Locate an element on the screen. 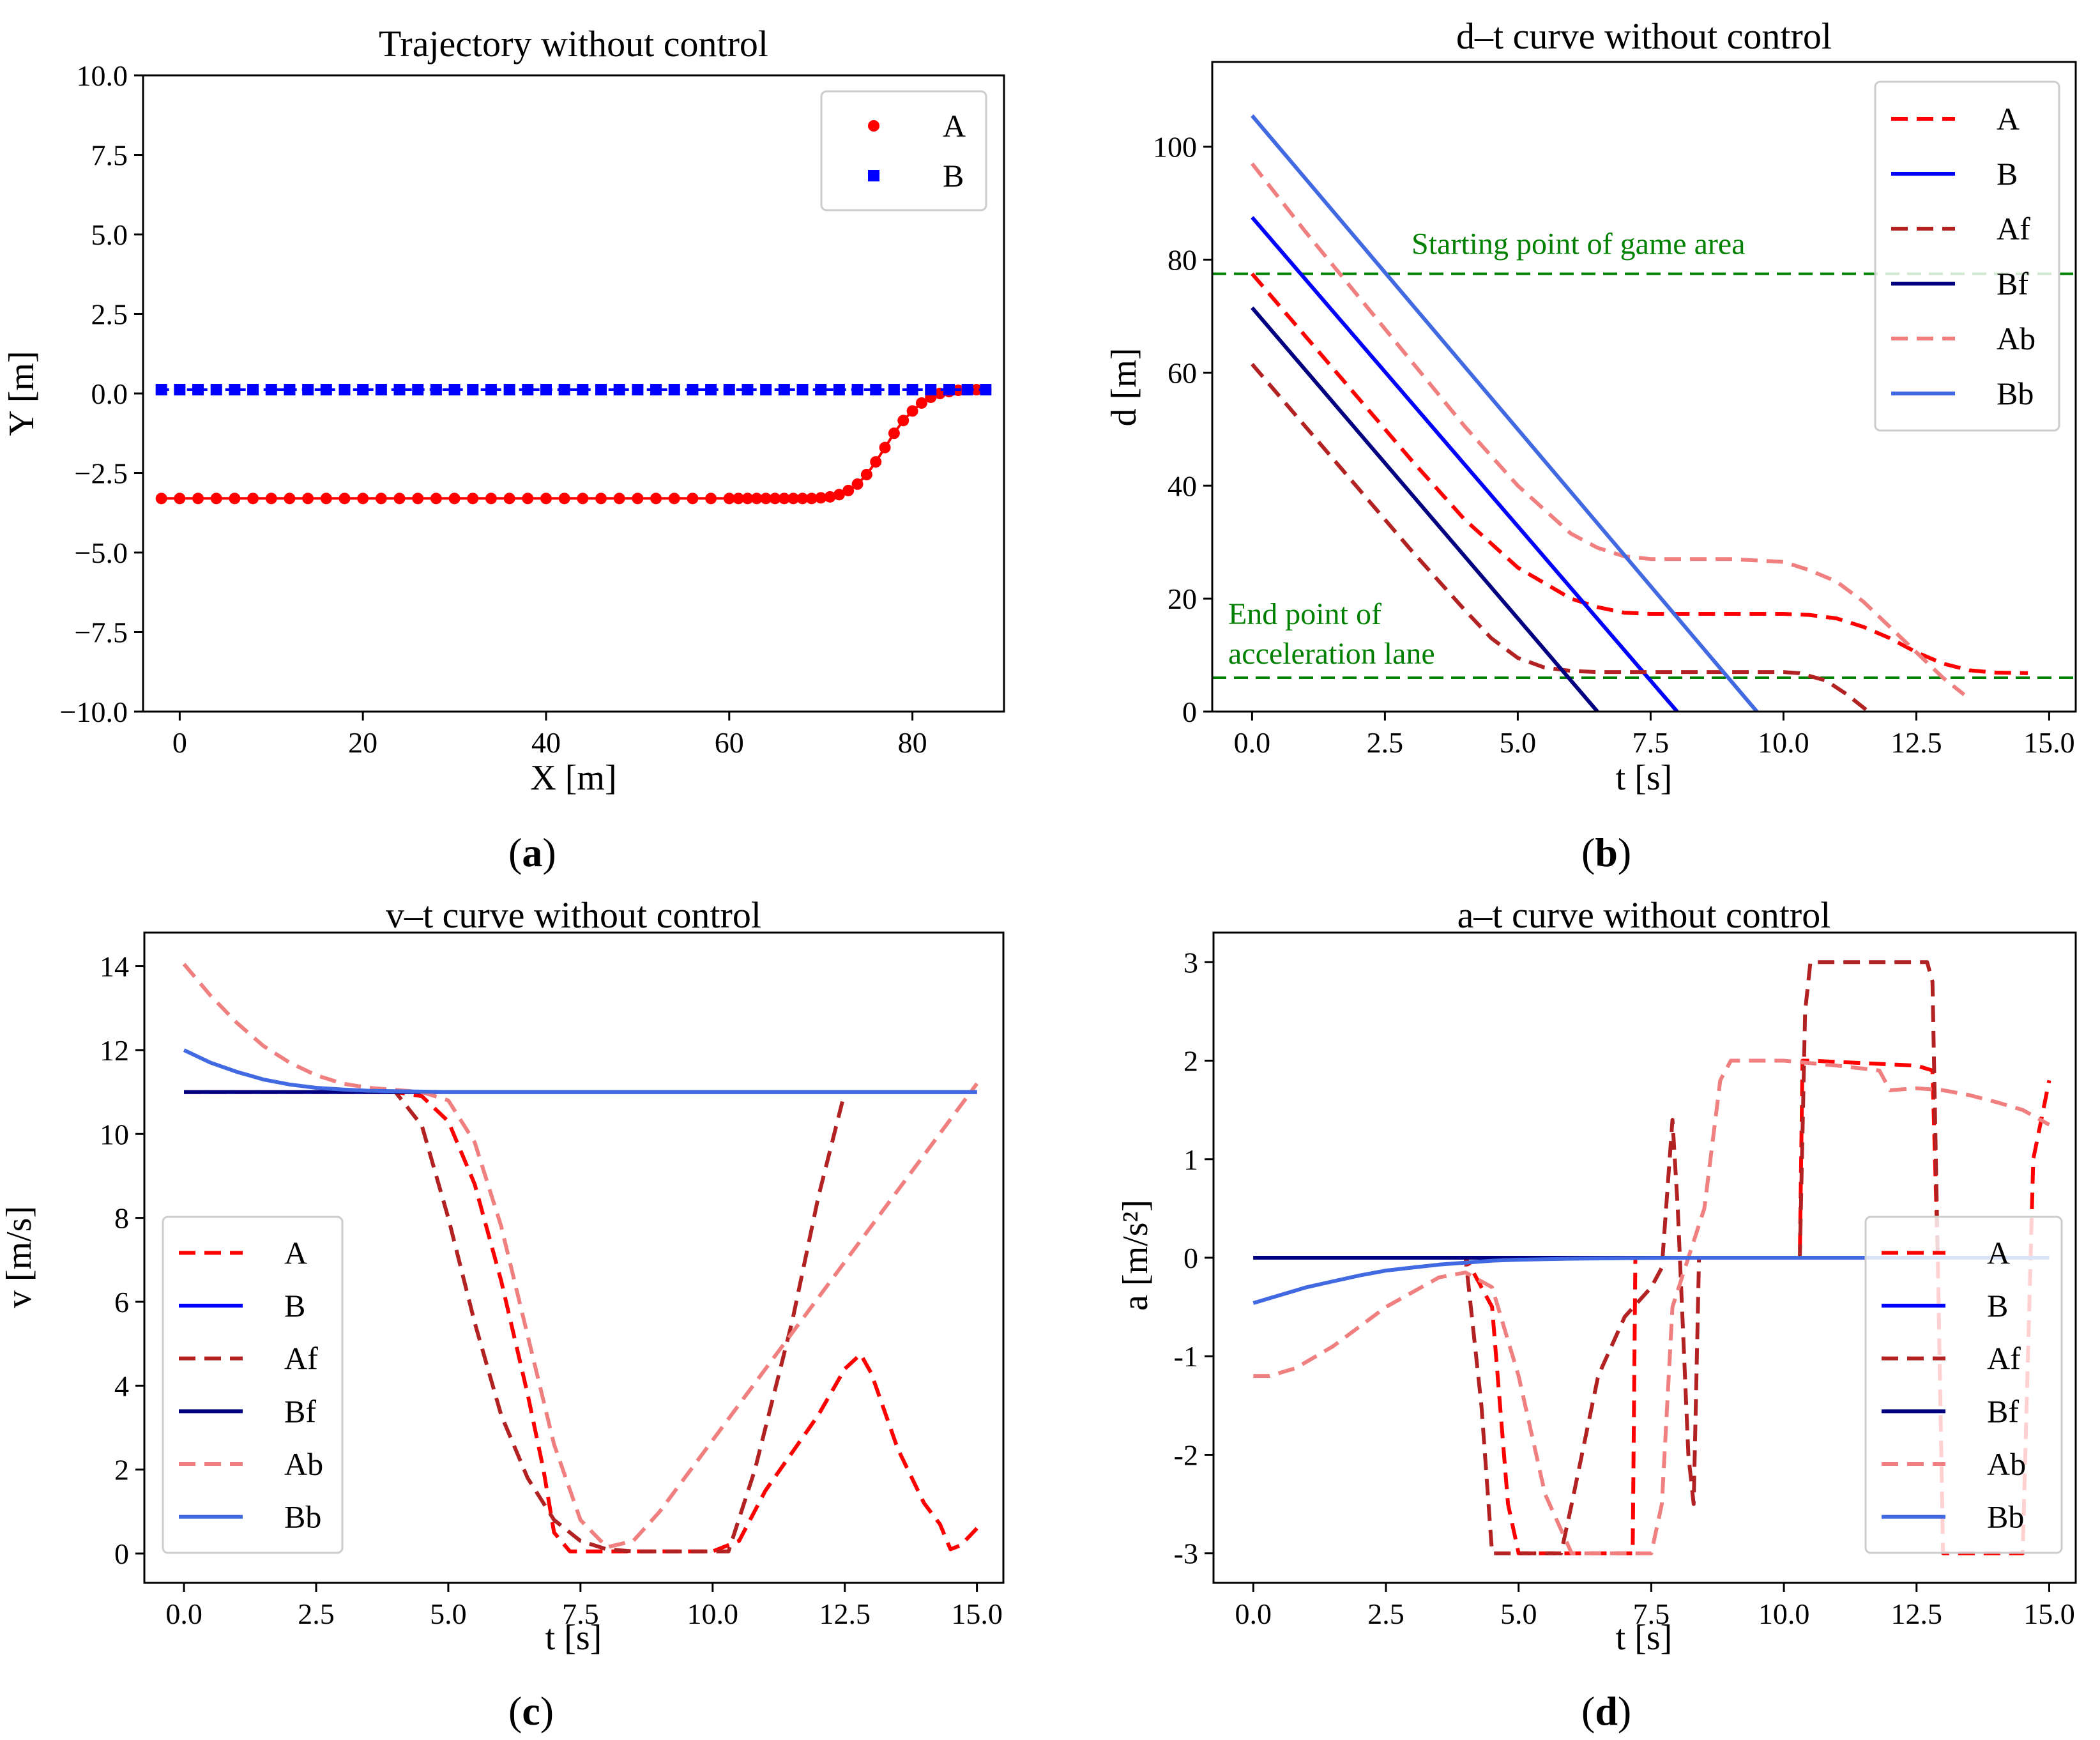  panel-caption: (a) is located at coordinates (532, 852).